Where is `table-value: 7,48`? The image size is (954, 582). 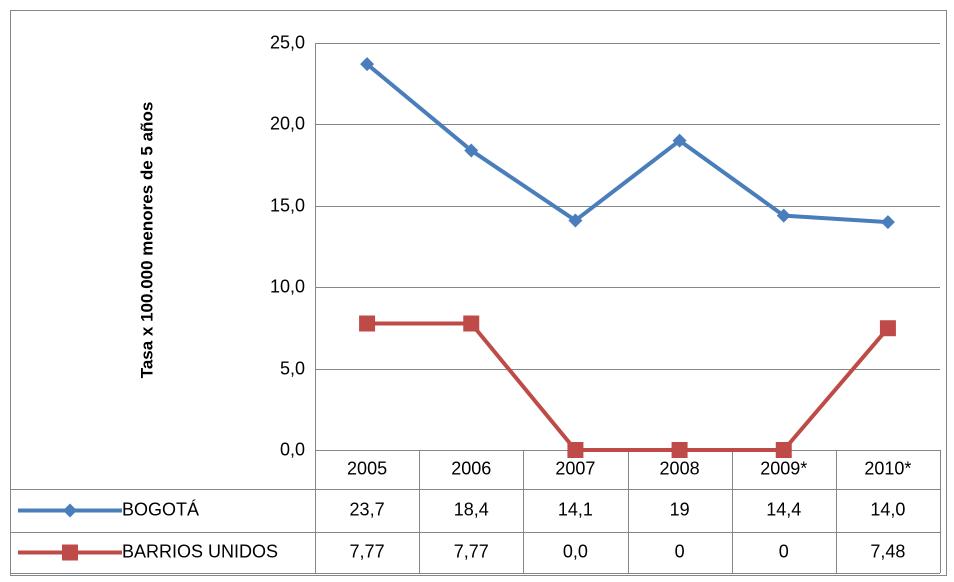
table-value: 7,48 is located at coordinates (887, 551).